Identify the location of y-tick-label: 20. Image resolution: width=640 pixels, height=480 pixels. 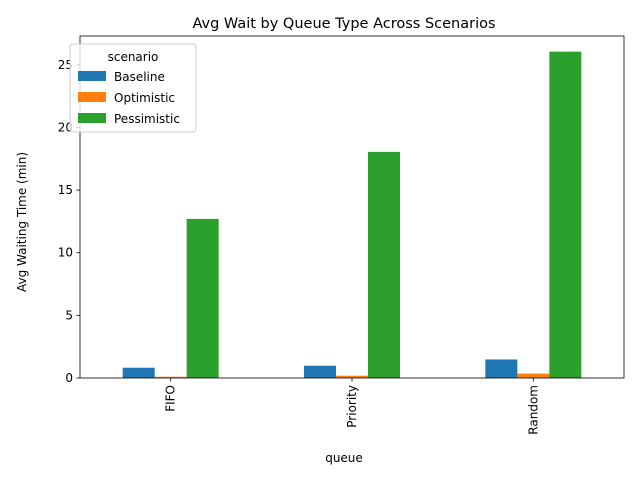
(65, 127).